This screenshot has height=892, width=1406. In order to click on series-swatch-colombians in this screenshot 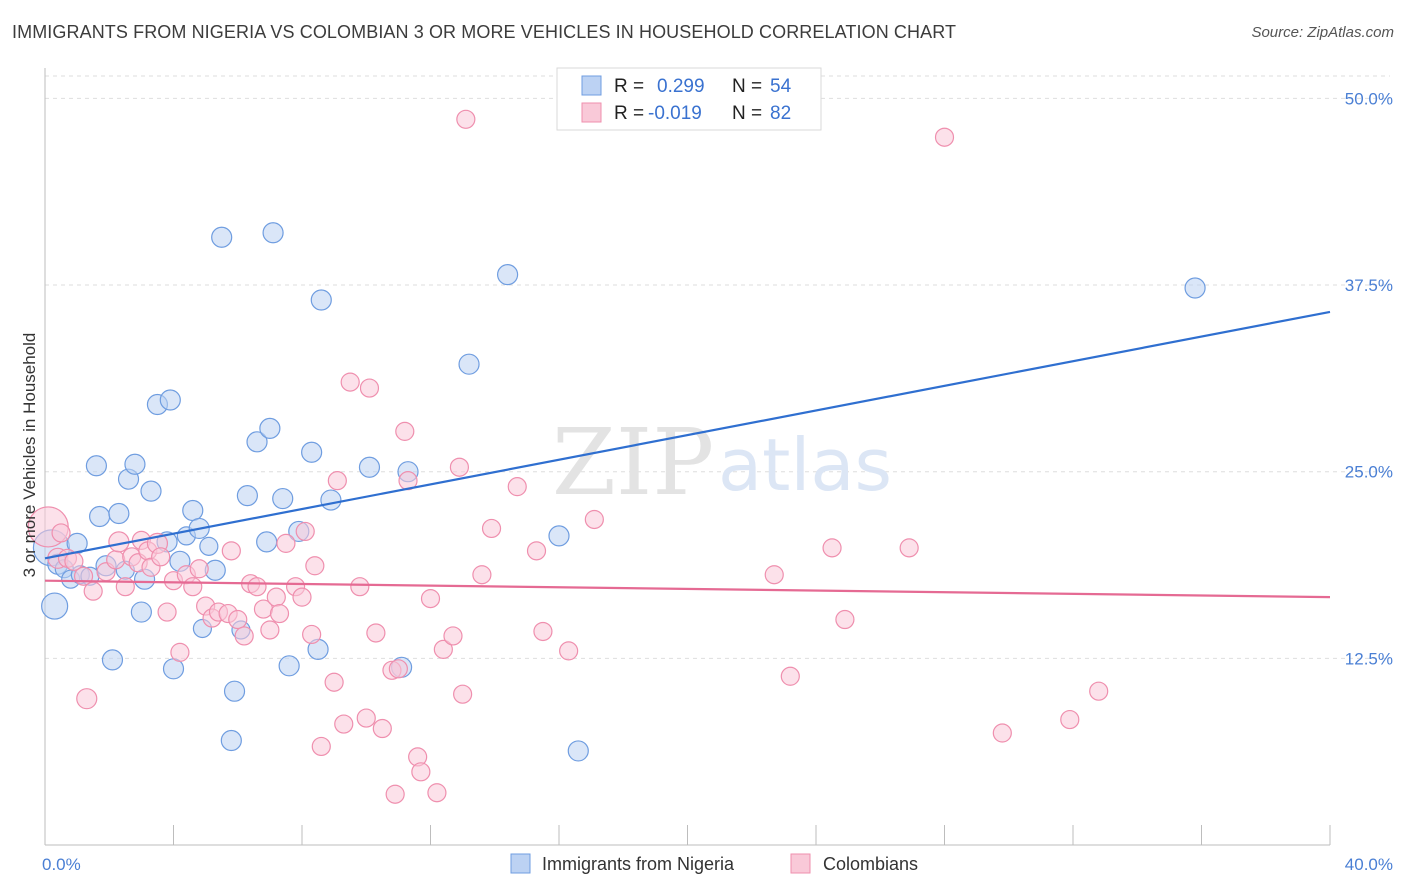, I will do `click(800, 863)`.